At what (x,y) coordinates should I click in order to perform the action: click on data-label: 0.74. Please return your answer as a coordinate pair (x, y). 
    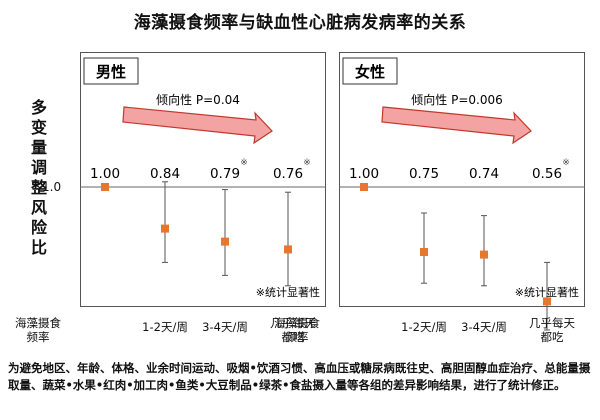
    Looking at the image, I should click on (484, 174).